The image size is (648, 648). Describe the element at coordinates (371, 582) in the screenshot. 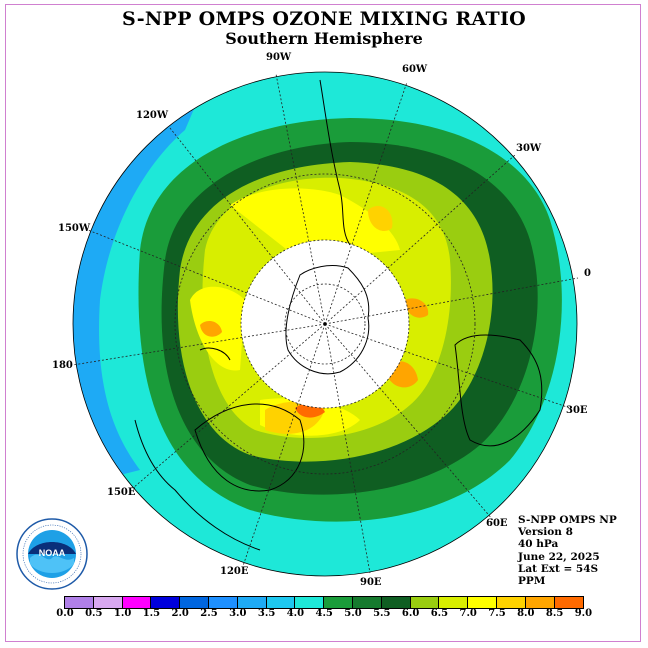

I see `lon-label-90e: 90E` at that location.